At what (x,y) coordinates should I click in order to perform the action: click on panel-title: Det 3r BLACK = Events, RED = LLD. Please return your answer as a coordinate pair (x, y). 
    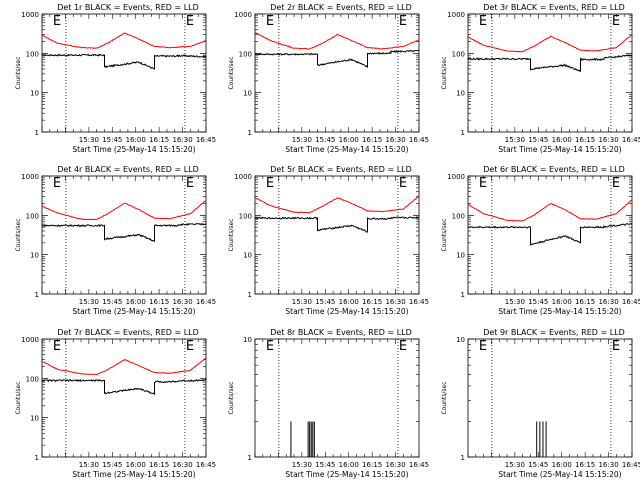
    Looking at the image, I should click on (554, 7).